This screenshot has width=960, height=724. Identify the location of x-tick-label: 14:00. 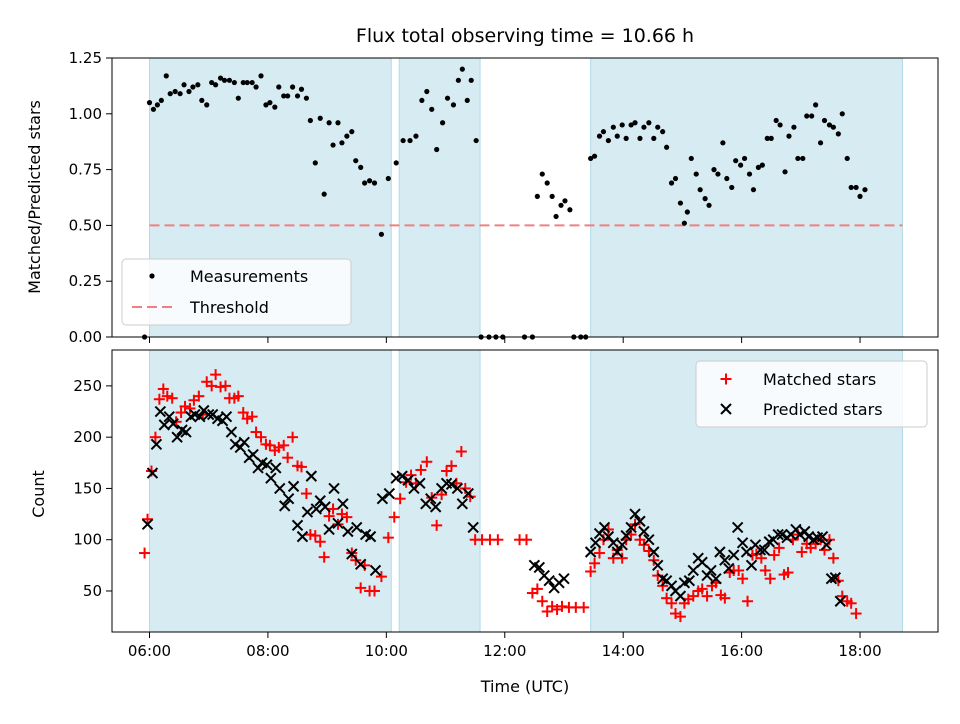
(623, 651).